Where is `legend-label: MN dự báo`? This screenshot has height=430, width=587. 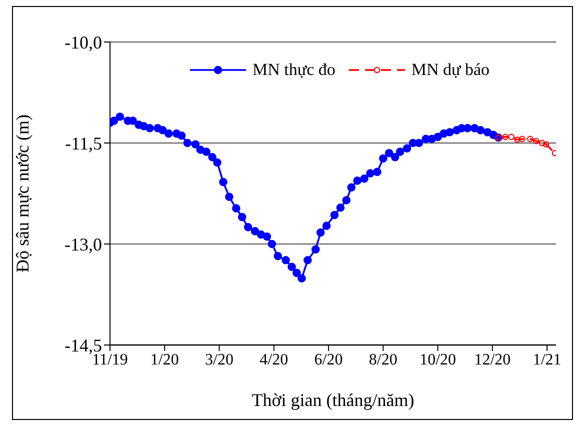
legend-label: MN dự báo is located at coordinates (450, 70).